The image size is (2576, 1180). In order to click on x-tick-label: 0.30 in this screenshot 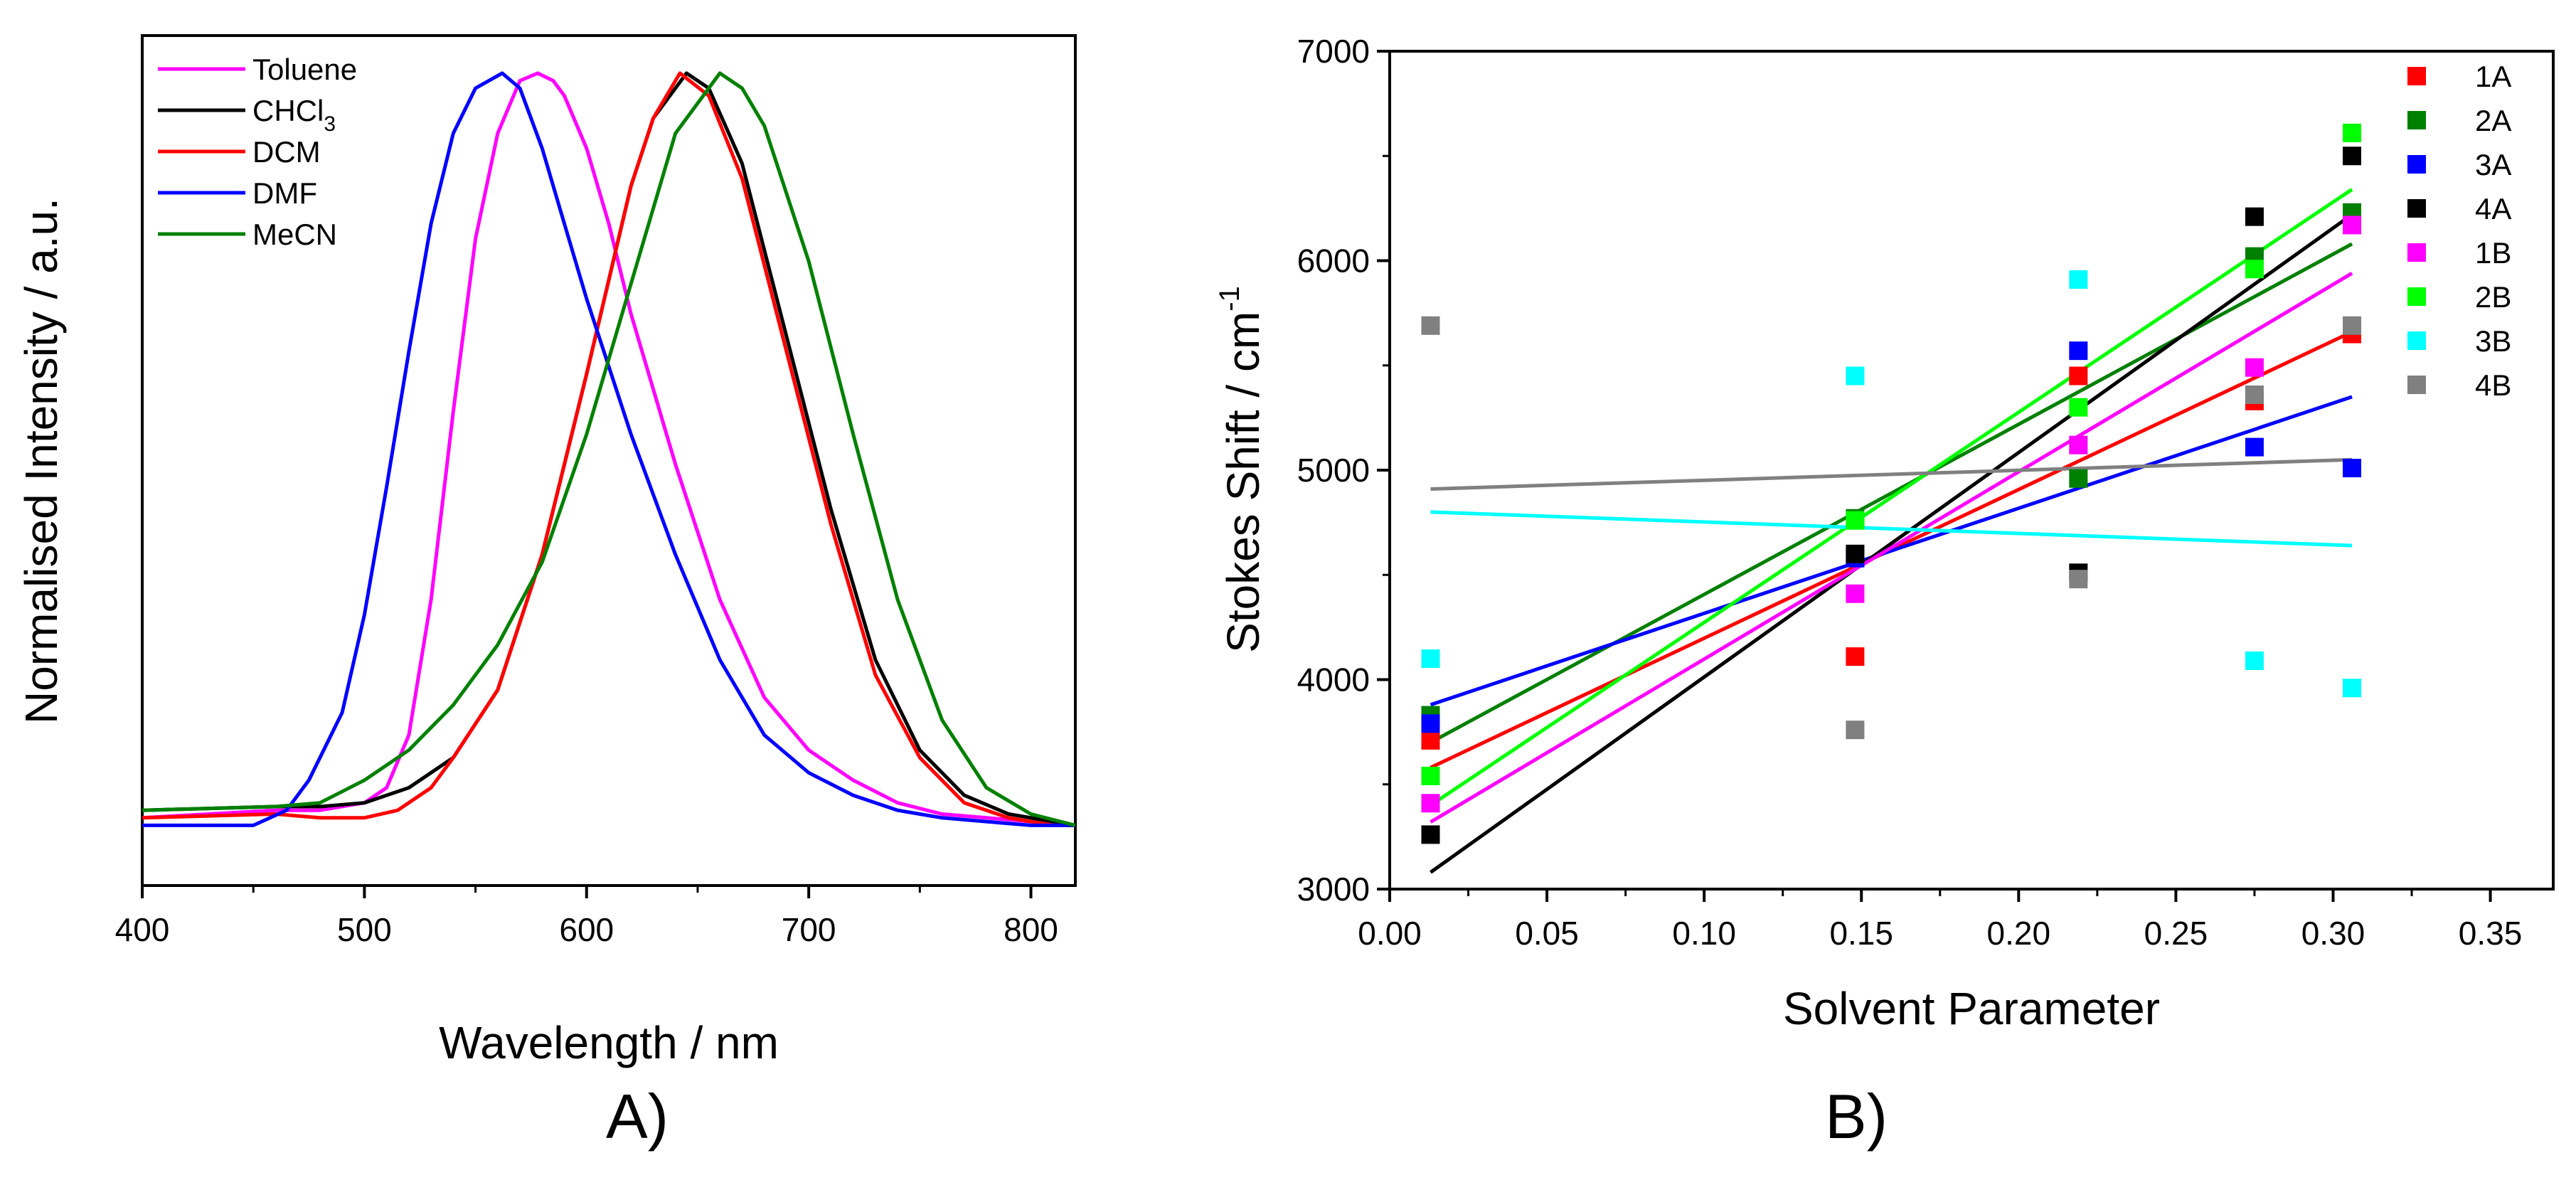, I will do `click(2333, 933)`.